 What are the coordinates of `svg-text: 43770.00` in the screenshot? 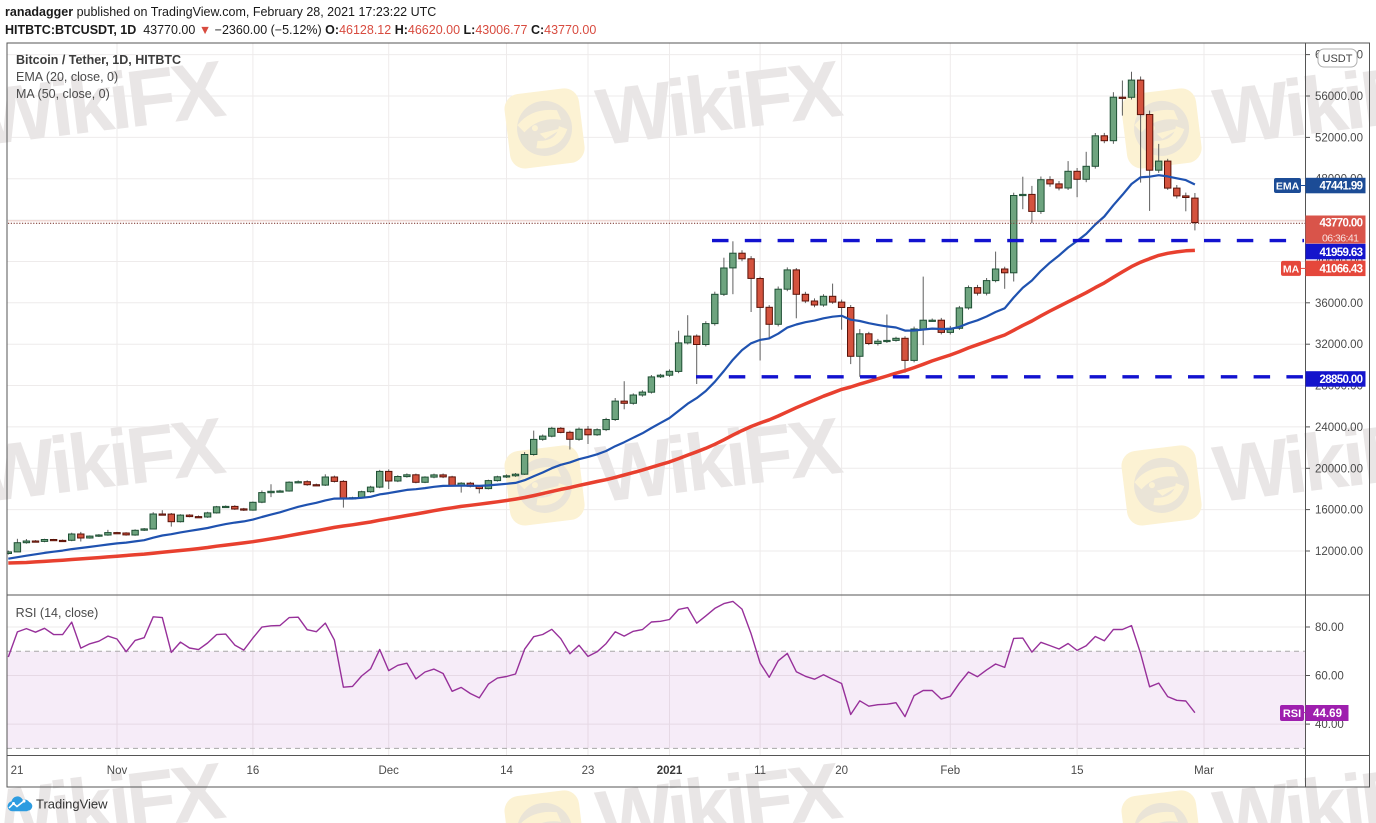 It's located at (1342, 224).